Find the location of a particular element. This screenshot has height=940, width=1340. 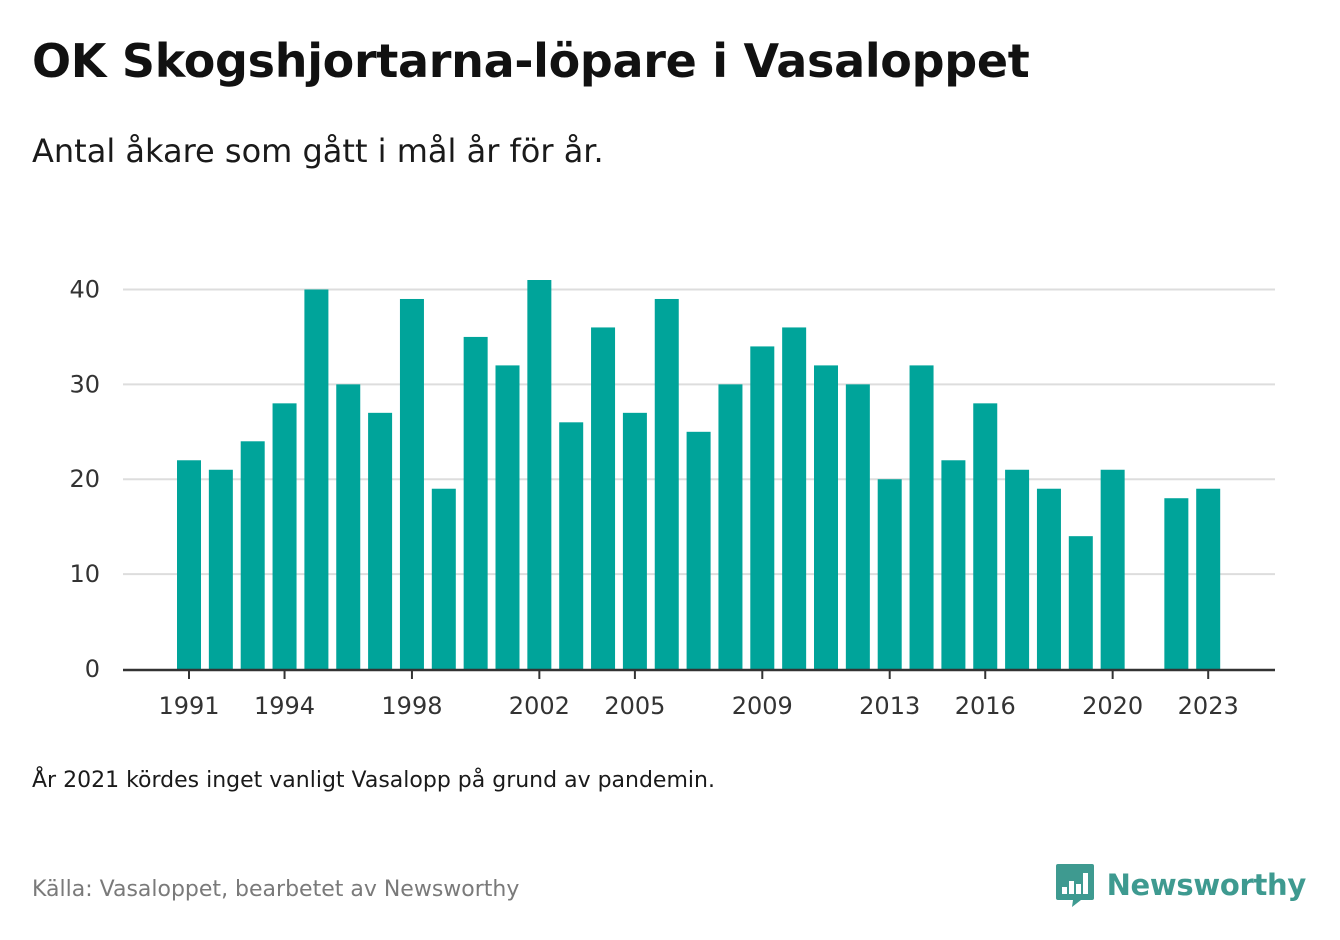

bar-1996 is located at coordinates (348, 526).